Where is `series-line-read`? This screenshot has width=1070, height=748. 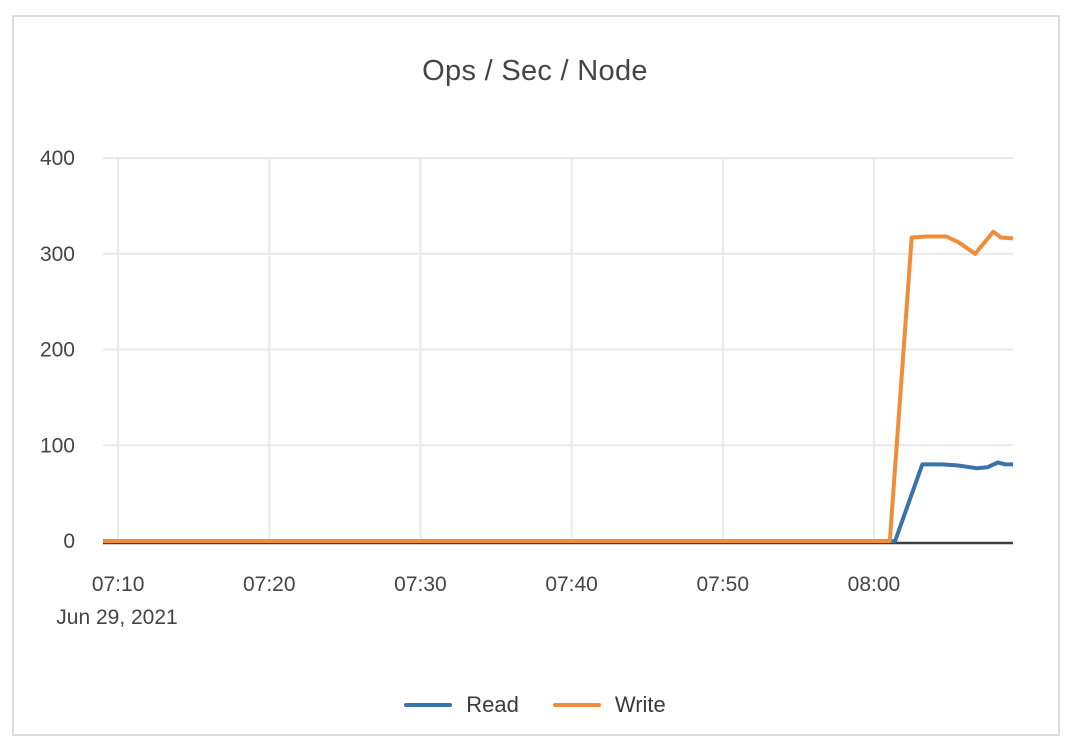
series-line-read is located at coordinates (558, 501).